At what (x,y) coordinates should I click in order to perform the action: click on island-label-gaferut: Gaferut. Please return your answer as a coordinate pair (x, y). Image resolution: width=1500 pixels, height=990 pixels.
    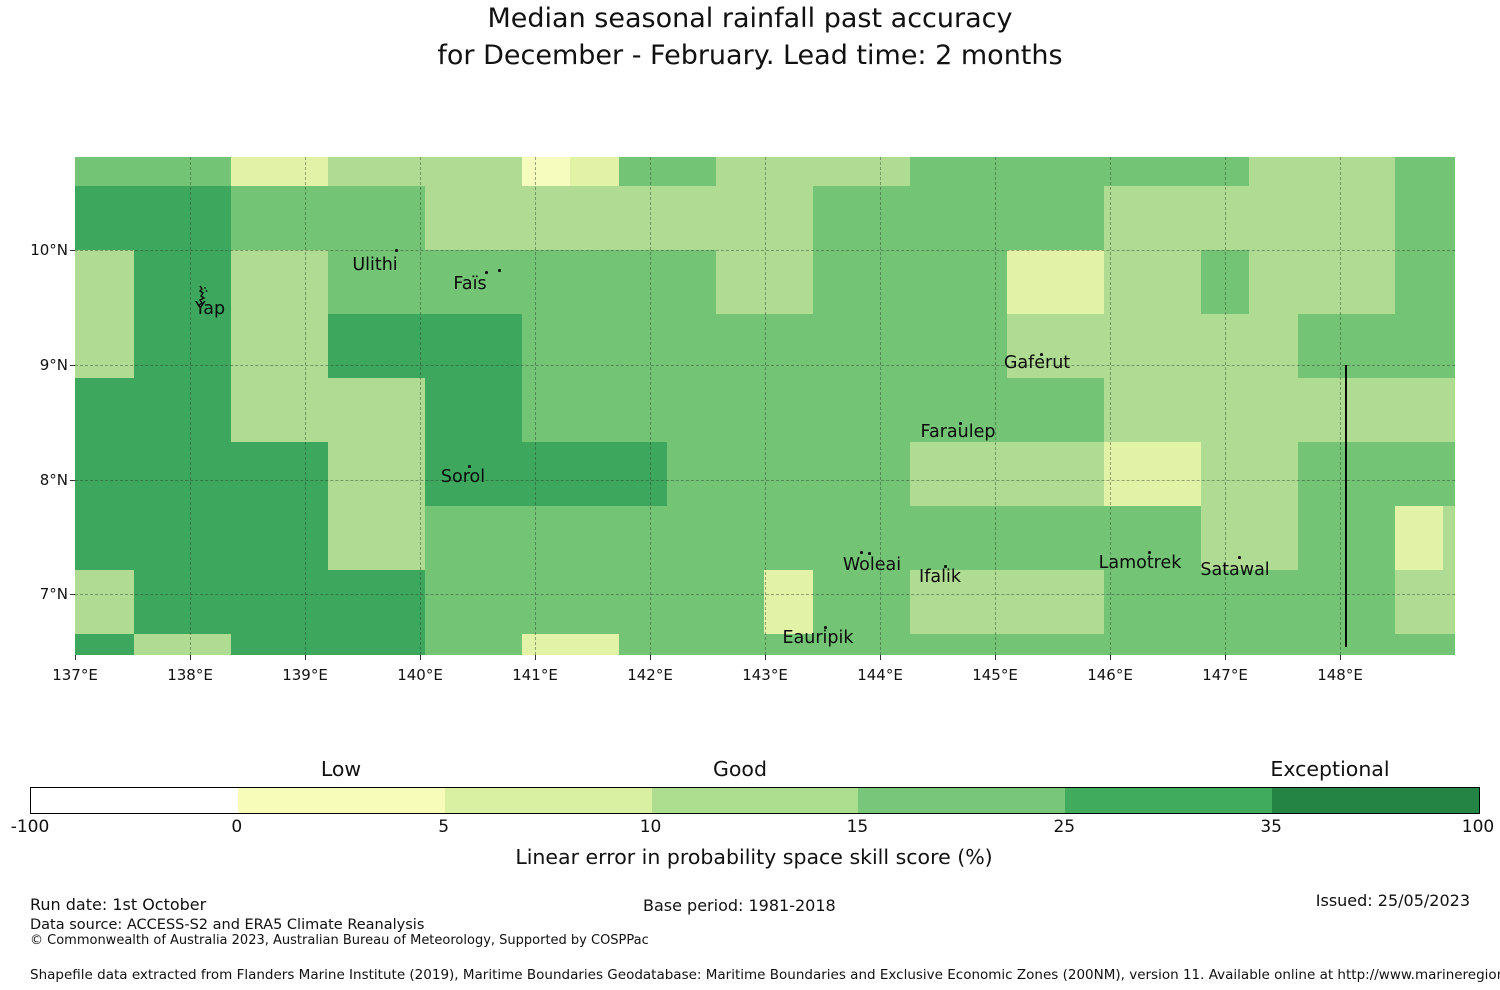
    Looking at the image, I should click on (1037, 363).